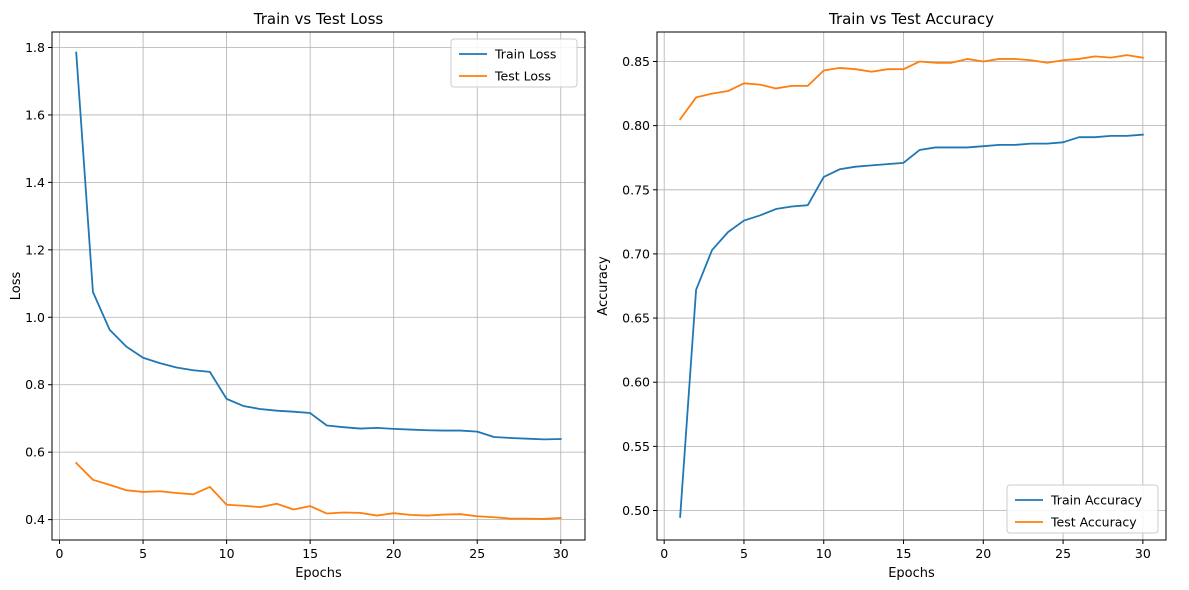  I want to click on legend-label: Train Accuracy, so click(1096, 500).